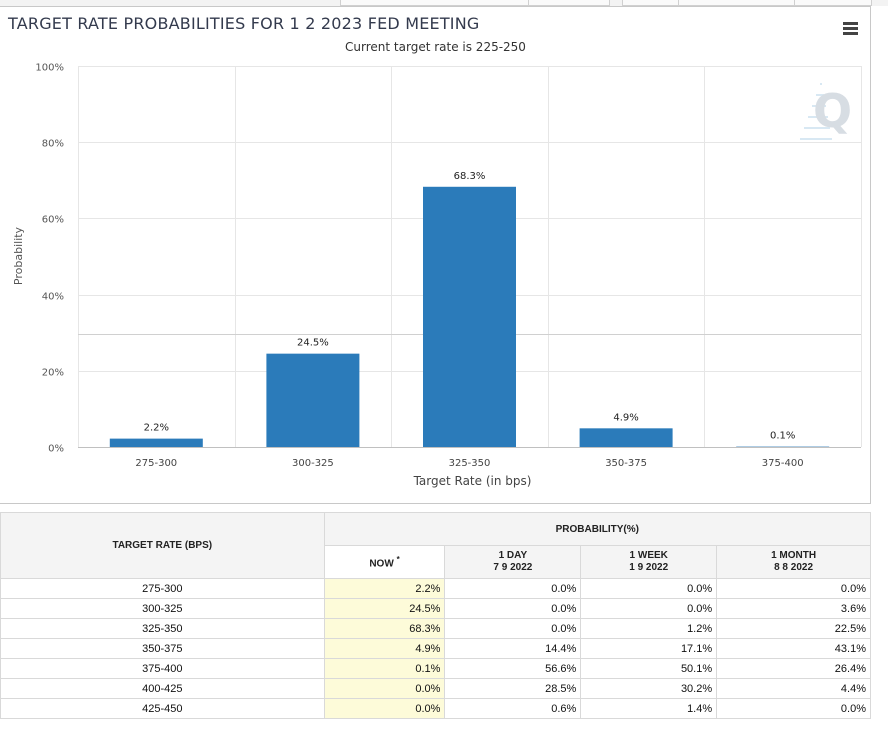  Describe the element at coordinates (162, 545) in the screenshot. I see `target-rate-header: TARGET RATE (BPS)` at that location.